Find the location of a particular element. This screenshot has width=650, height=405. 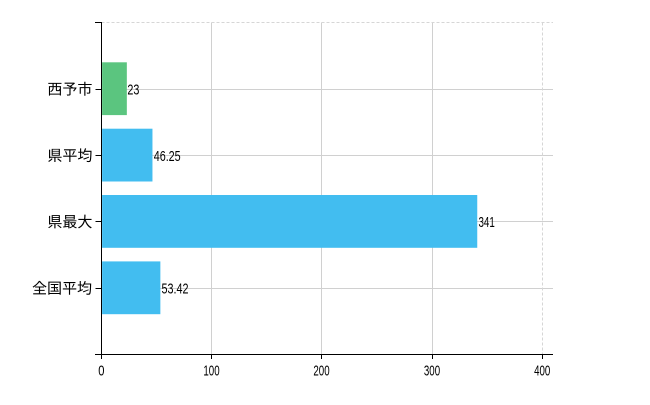

svg-text: 100 is located at coordinates (211, 370).